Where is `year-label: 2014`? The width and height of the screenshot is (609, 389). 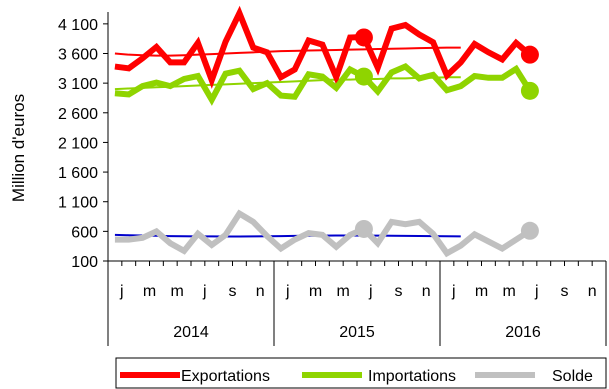 year-label: 2014 is located at coordinates (191, 332).